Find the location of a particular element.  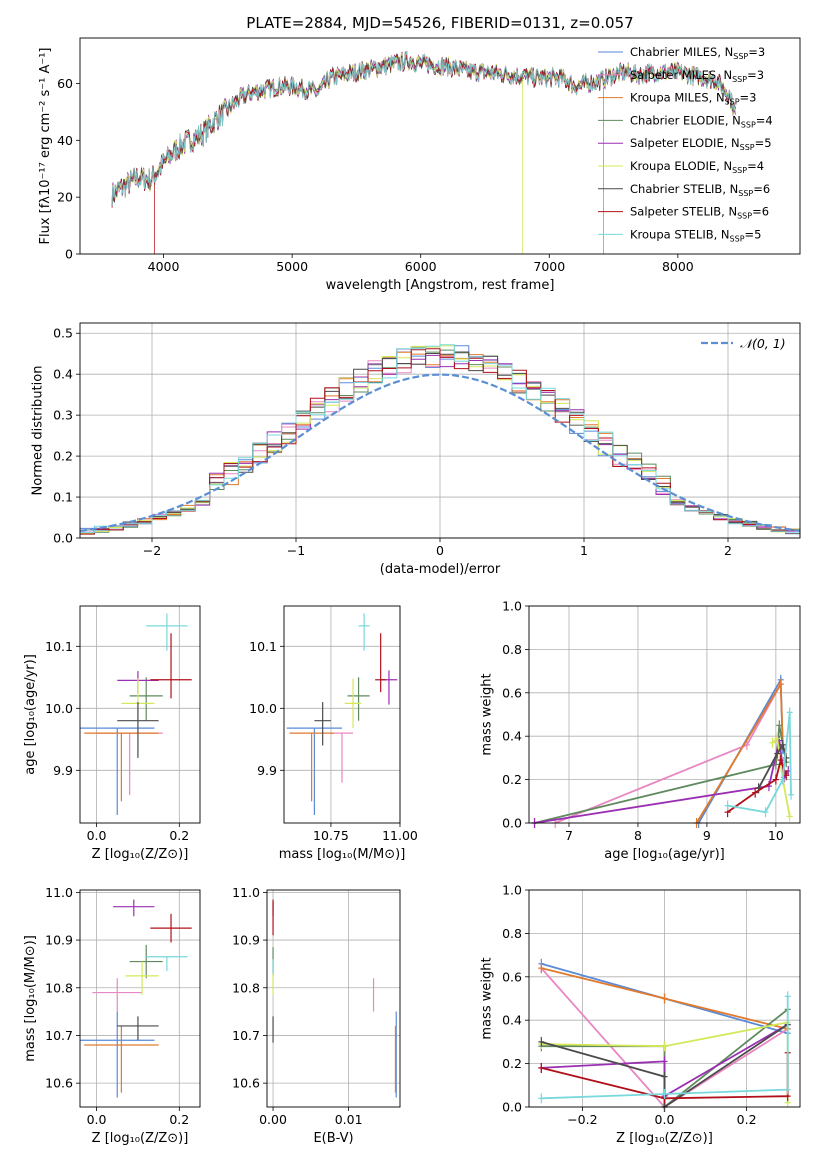

y-tick-label: 1.0 is located at coordinates (512, 890).